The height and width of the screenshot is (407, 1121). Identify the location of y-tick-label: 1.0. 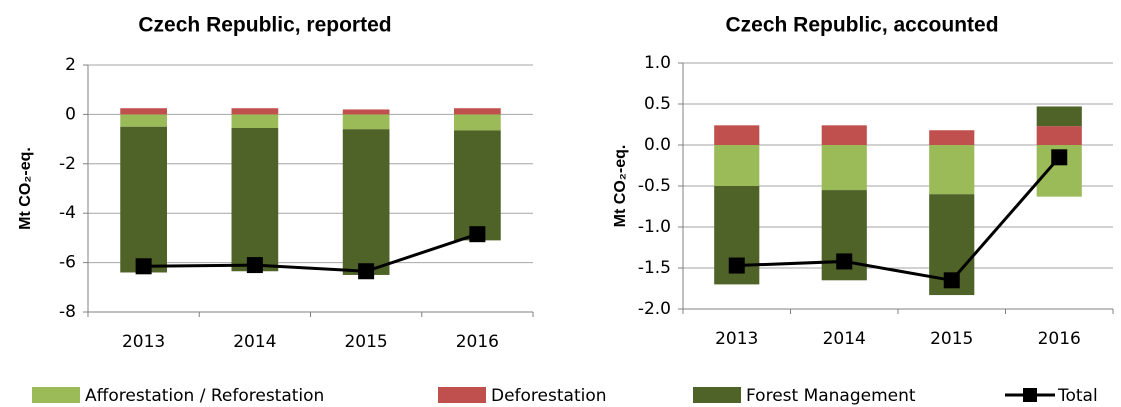
(657, 63).